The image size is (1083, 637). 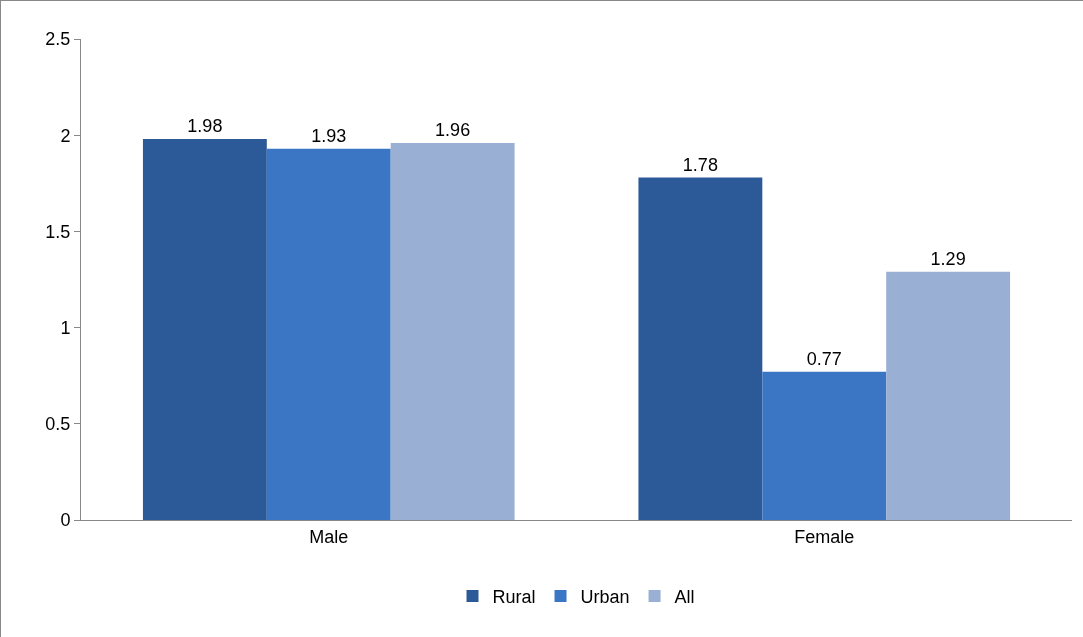 I want to click on legend-label: Rural, so click(x=514, y=596).